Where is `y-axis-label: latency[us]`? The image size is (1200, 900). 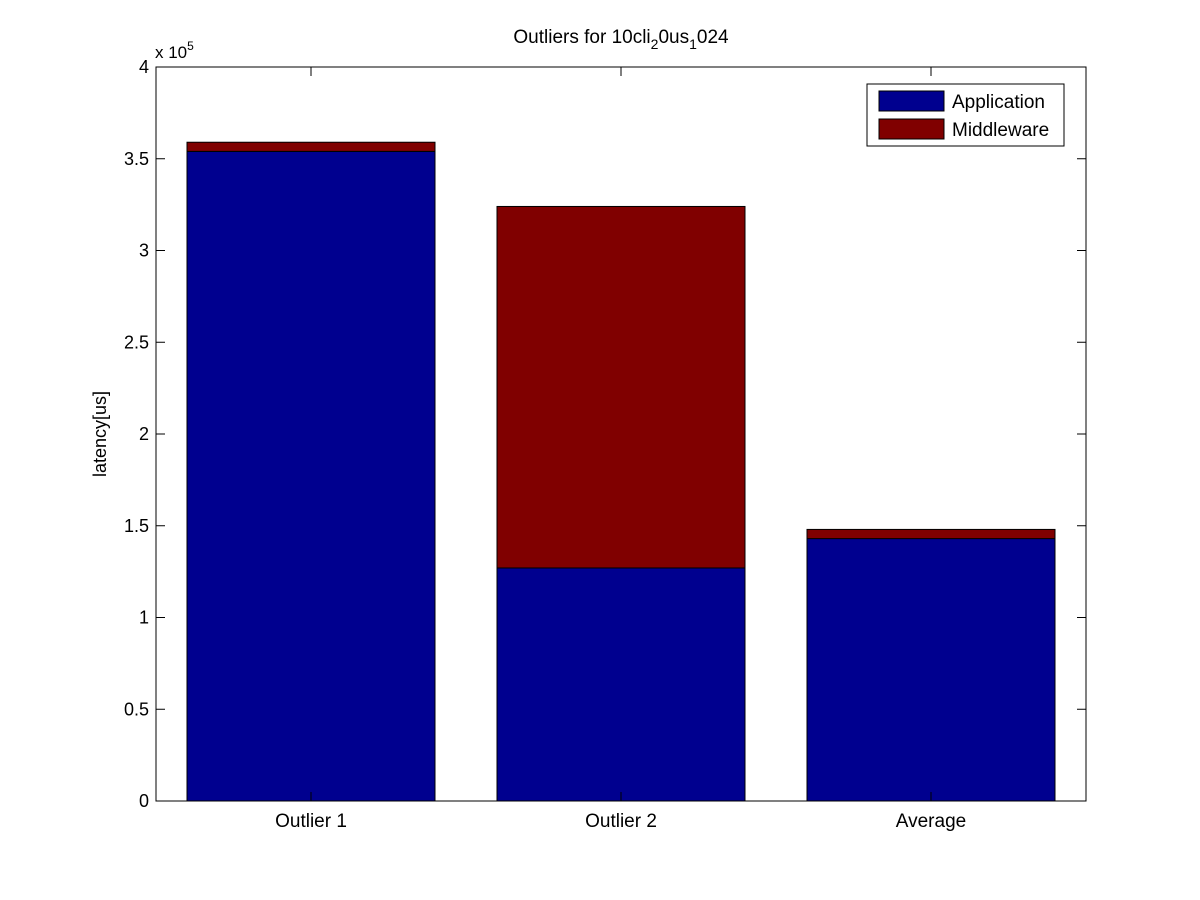 y-axis-label: latency[us] is located at coordinates (100, 434).